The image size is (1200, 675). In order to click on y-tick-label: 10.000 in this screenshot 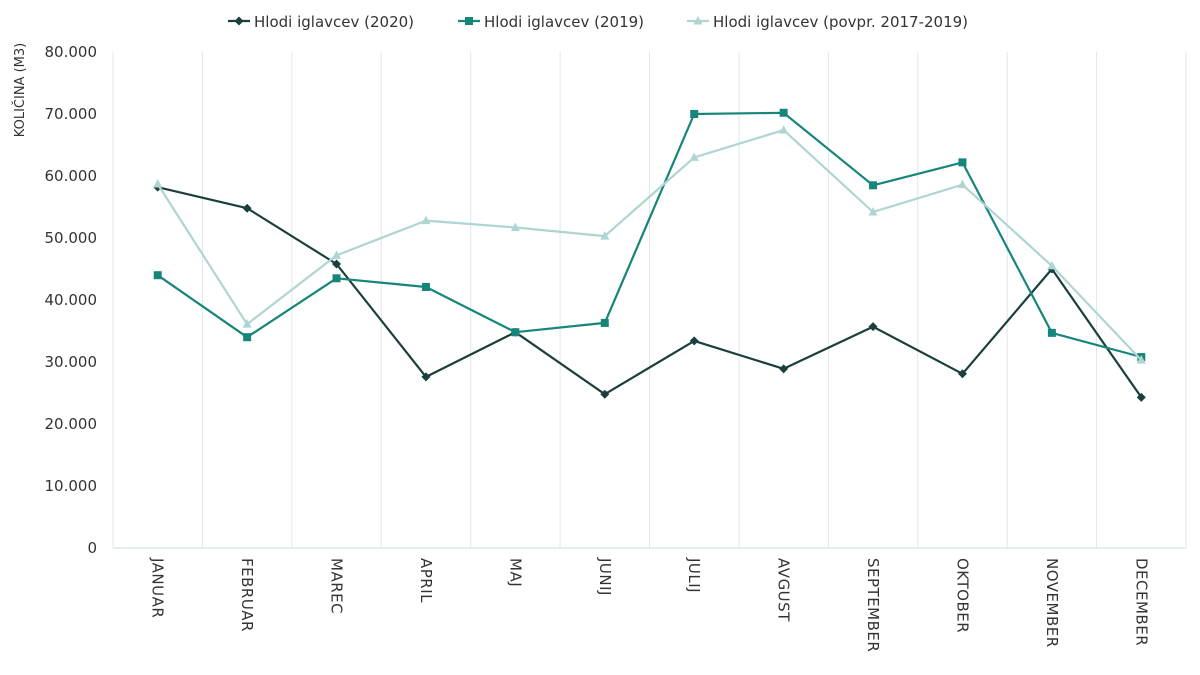, I will do `click(71, 486)`.